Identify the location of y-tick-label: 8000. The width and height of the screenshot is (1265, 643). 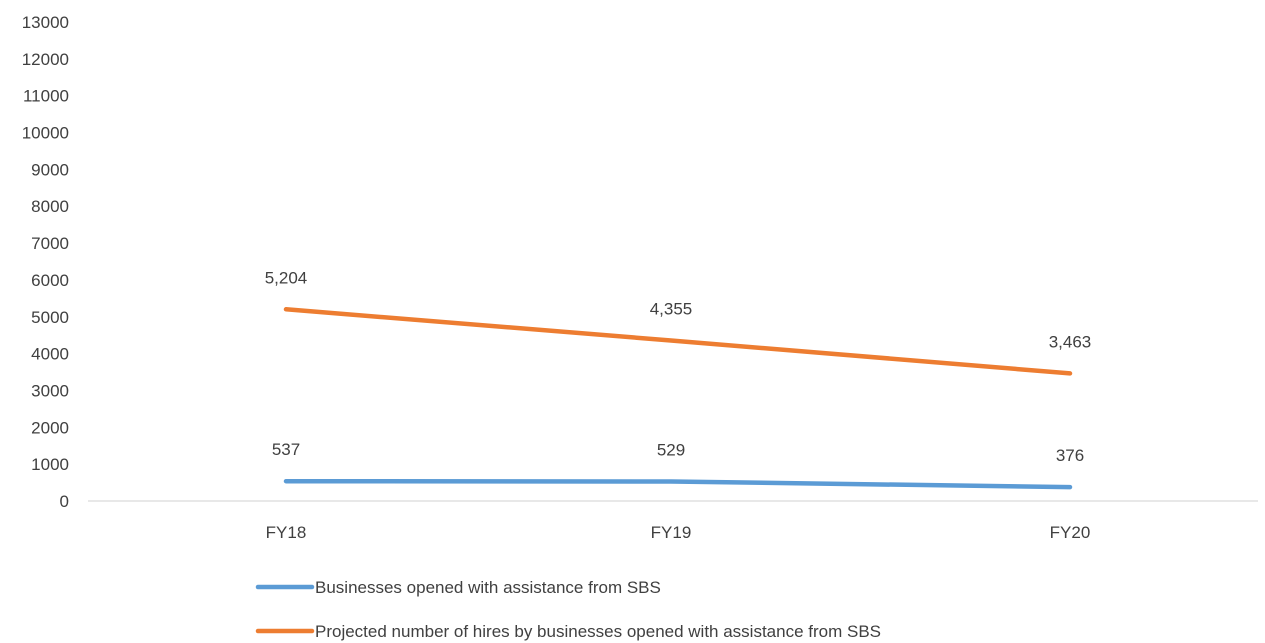
(50, 206).